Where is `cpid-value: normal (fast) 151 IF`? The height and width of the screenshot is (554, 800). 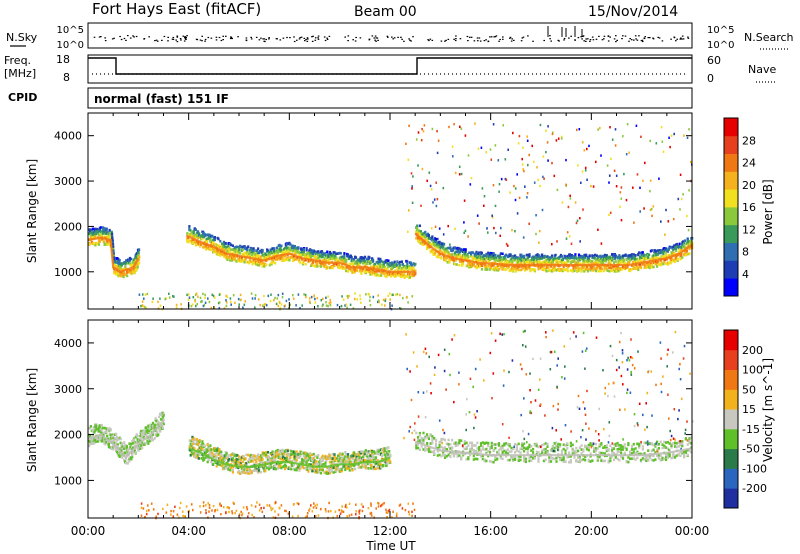
cpid-value: normal (fast) 151 IF is located at coordinates (161, 99).